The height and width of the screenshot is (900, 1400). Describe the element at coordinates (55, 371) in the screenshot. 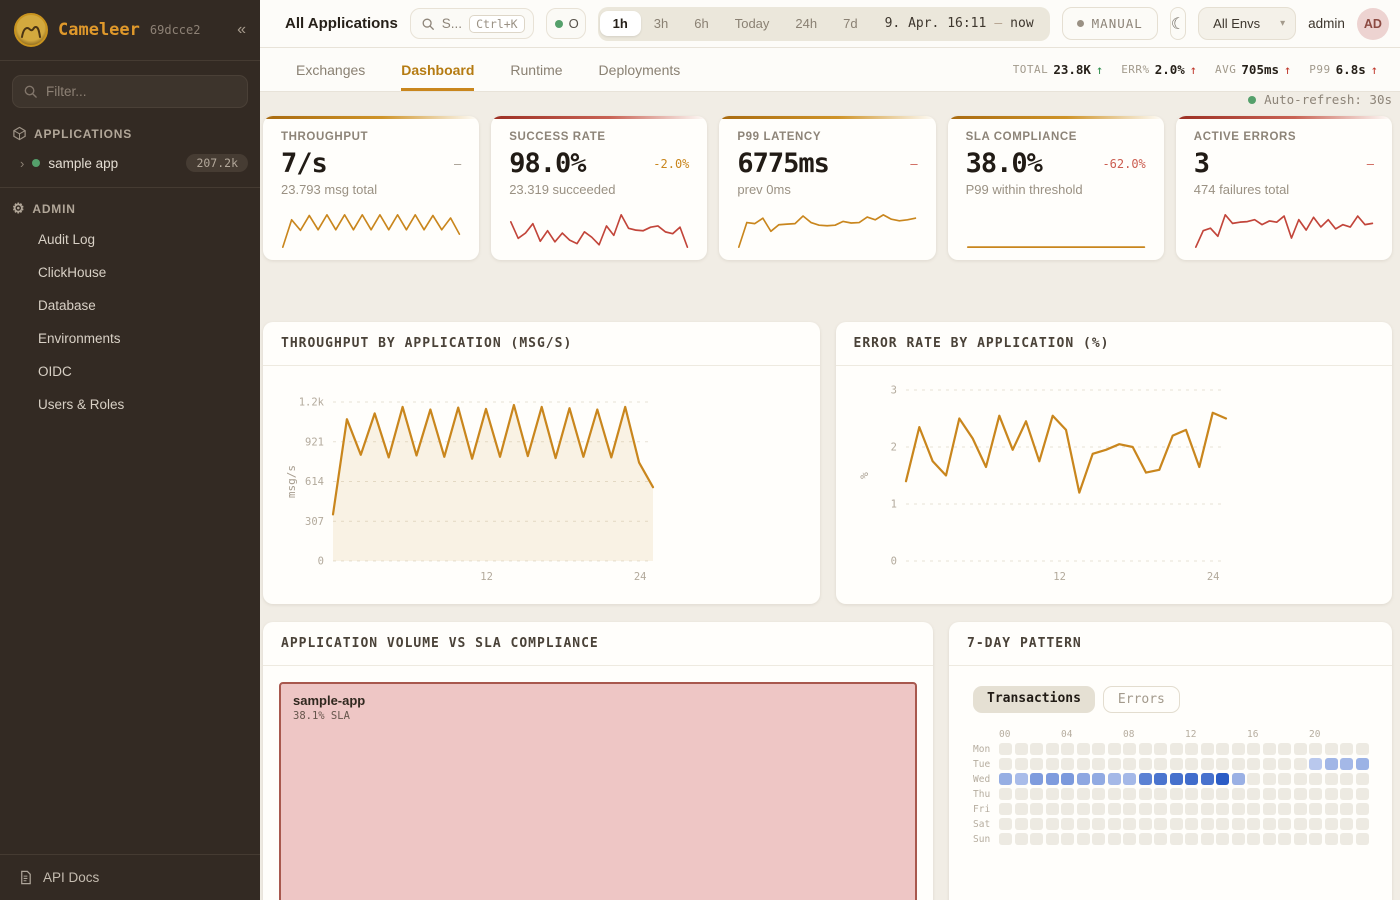

I see `sidebar-item-oidc: OIDC` at that location.